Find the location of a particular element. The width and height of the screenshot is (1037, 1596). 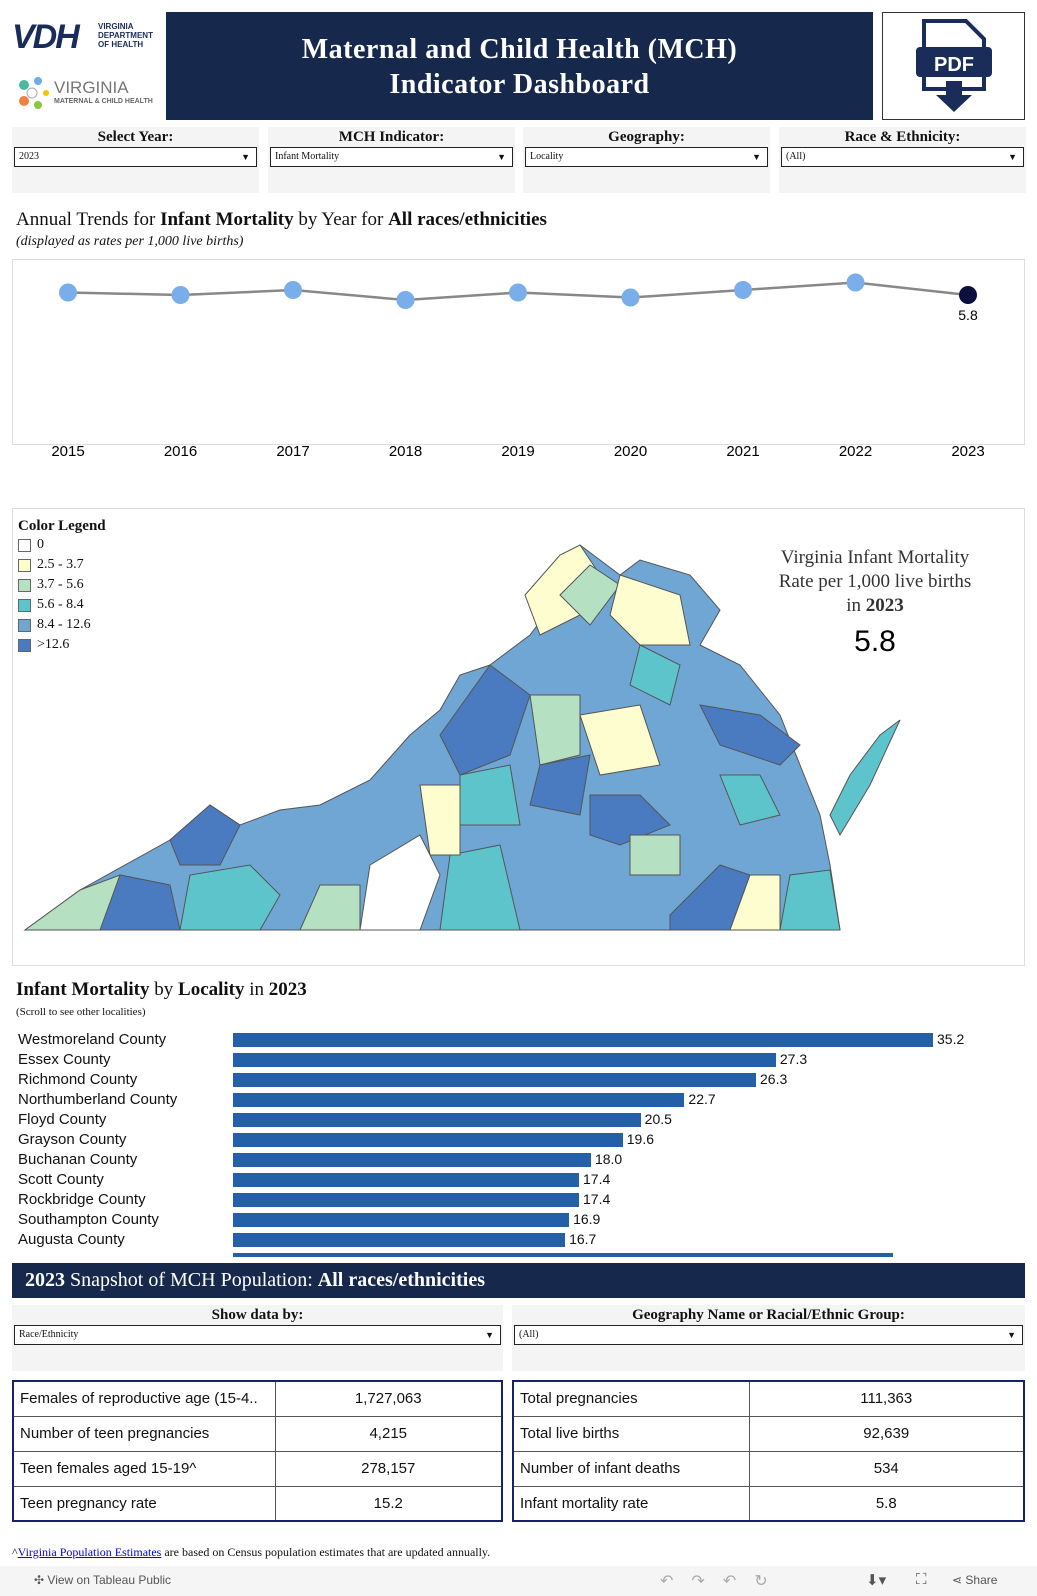

metric-label: Number of infant deaths is located at coordinates (631, 1468).